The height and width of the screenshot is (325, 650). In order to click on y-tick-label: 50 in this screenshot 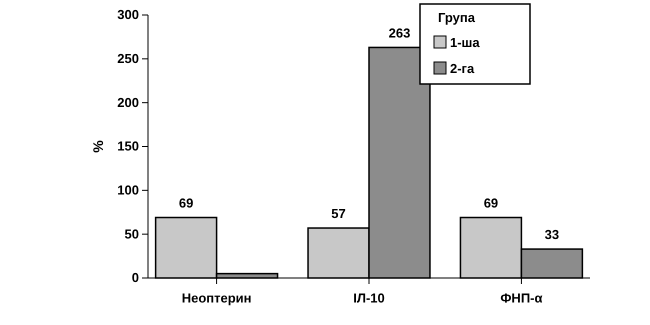, I will do `click(131, 234)`.